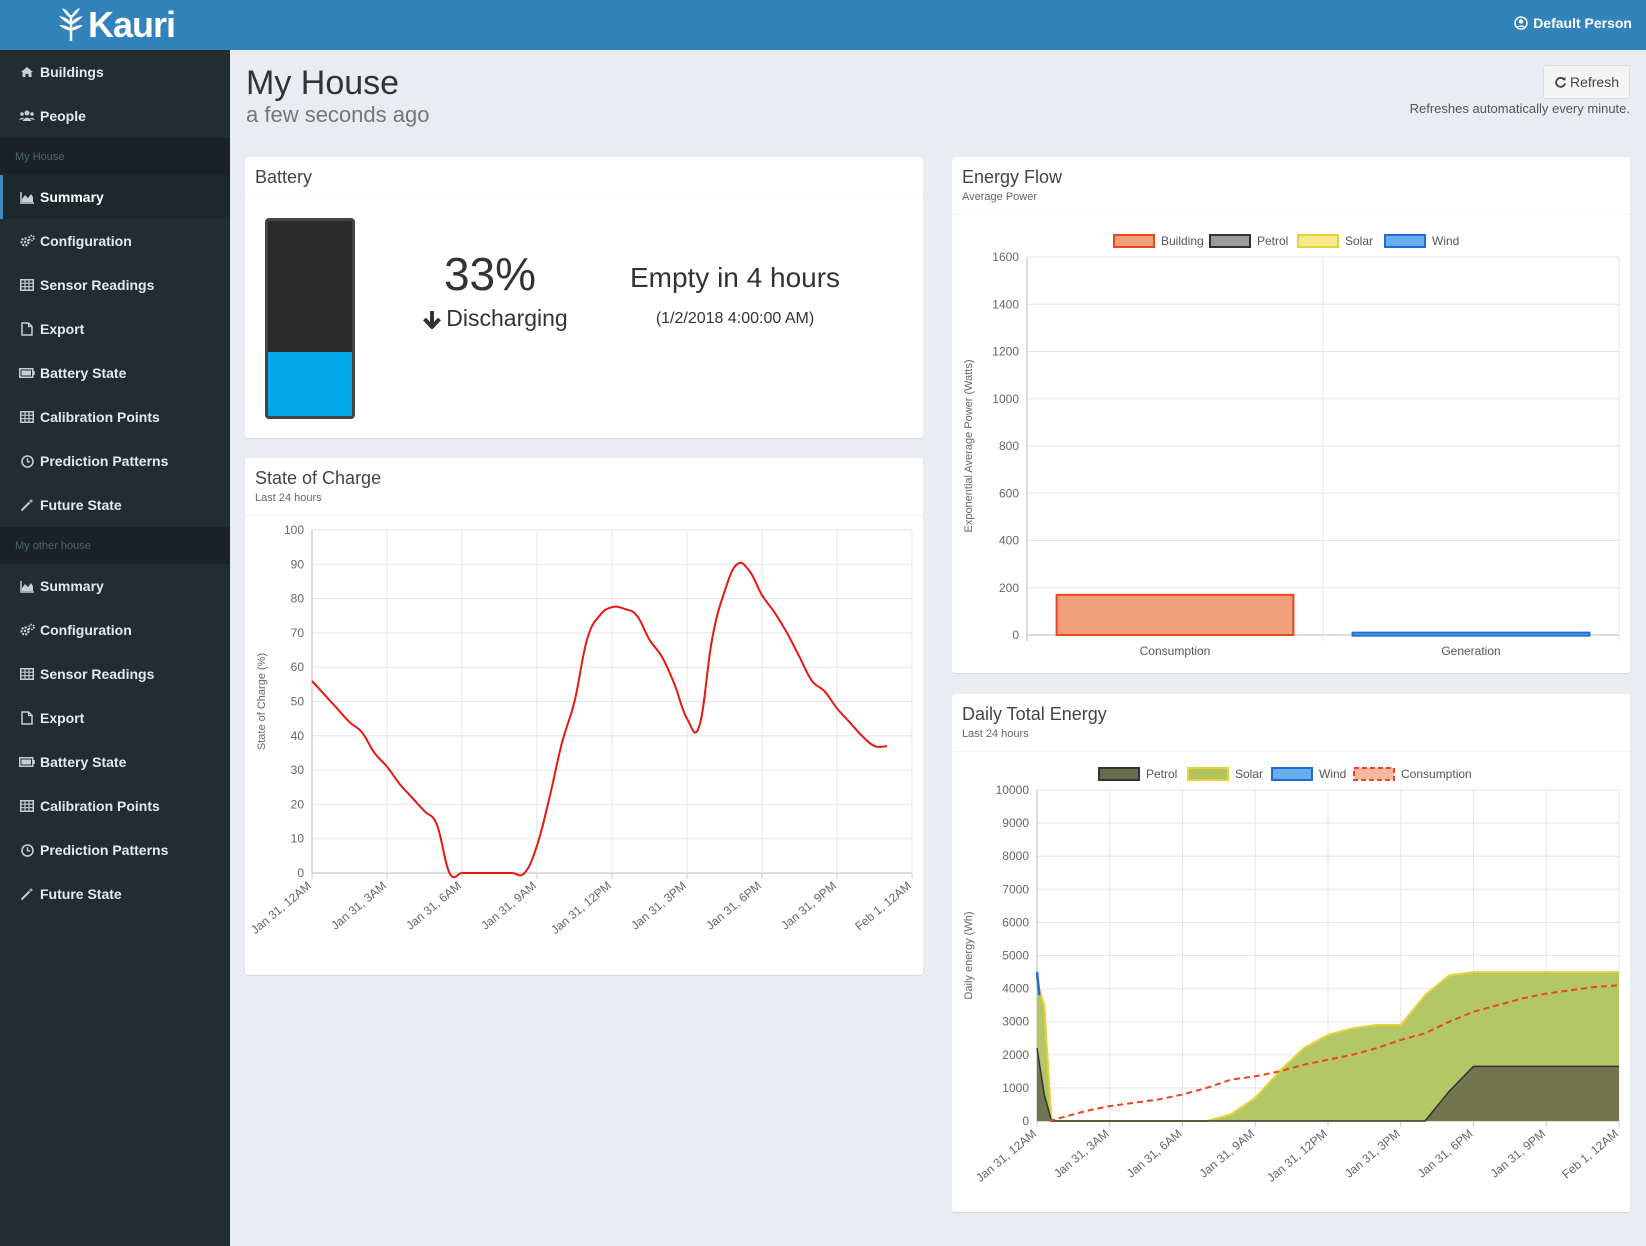 This screenshot has width=1646, height=1246. I want to click on y-tick-label: 800, so click(1009, 446).